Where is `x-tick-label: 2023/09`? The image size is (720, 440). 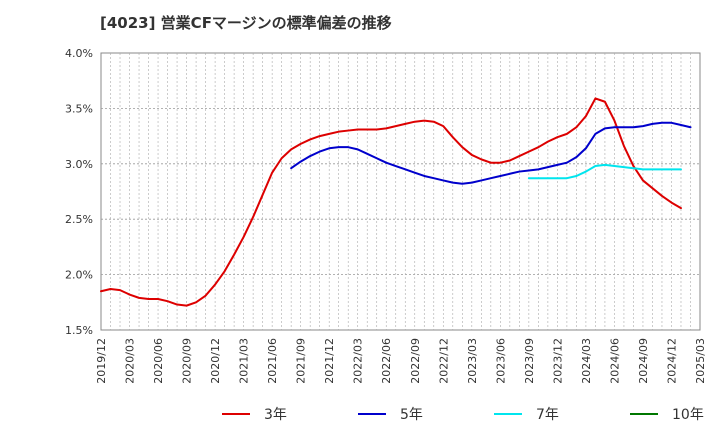 x-tick-label: 2023/09 is located at coordinates (529, 361).